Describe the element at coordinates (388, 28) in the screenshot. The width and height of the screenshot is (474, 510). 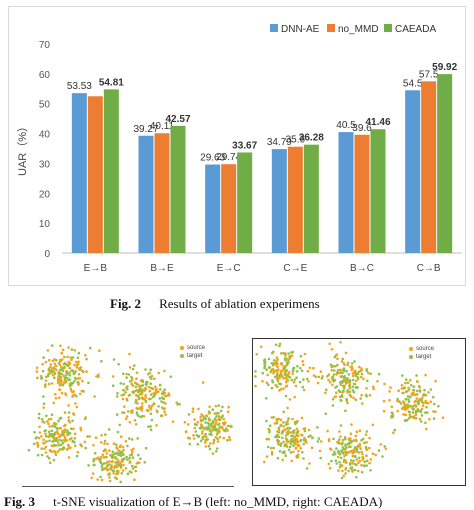
I see `legend-swatch` at that location.